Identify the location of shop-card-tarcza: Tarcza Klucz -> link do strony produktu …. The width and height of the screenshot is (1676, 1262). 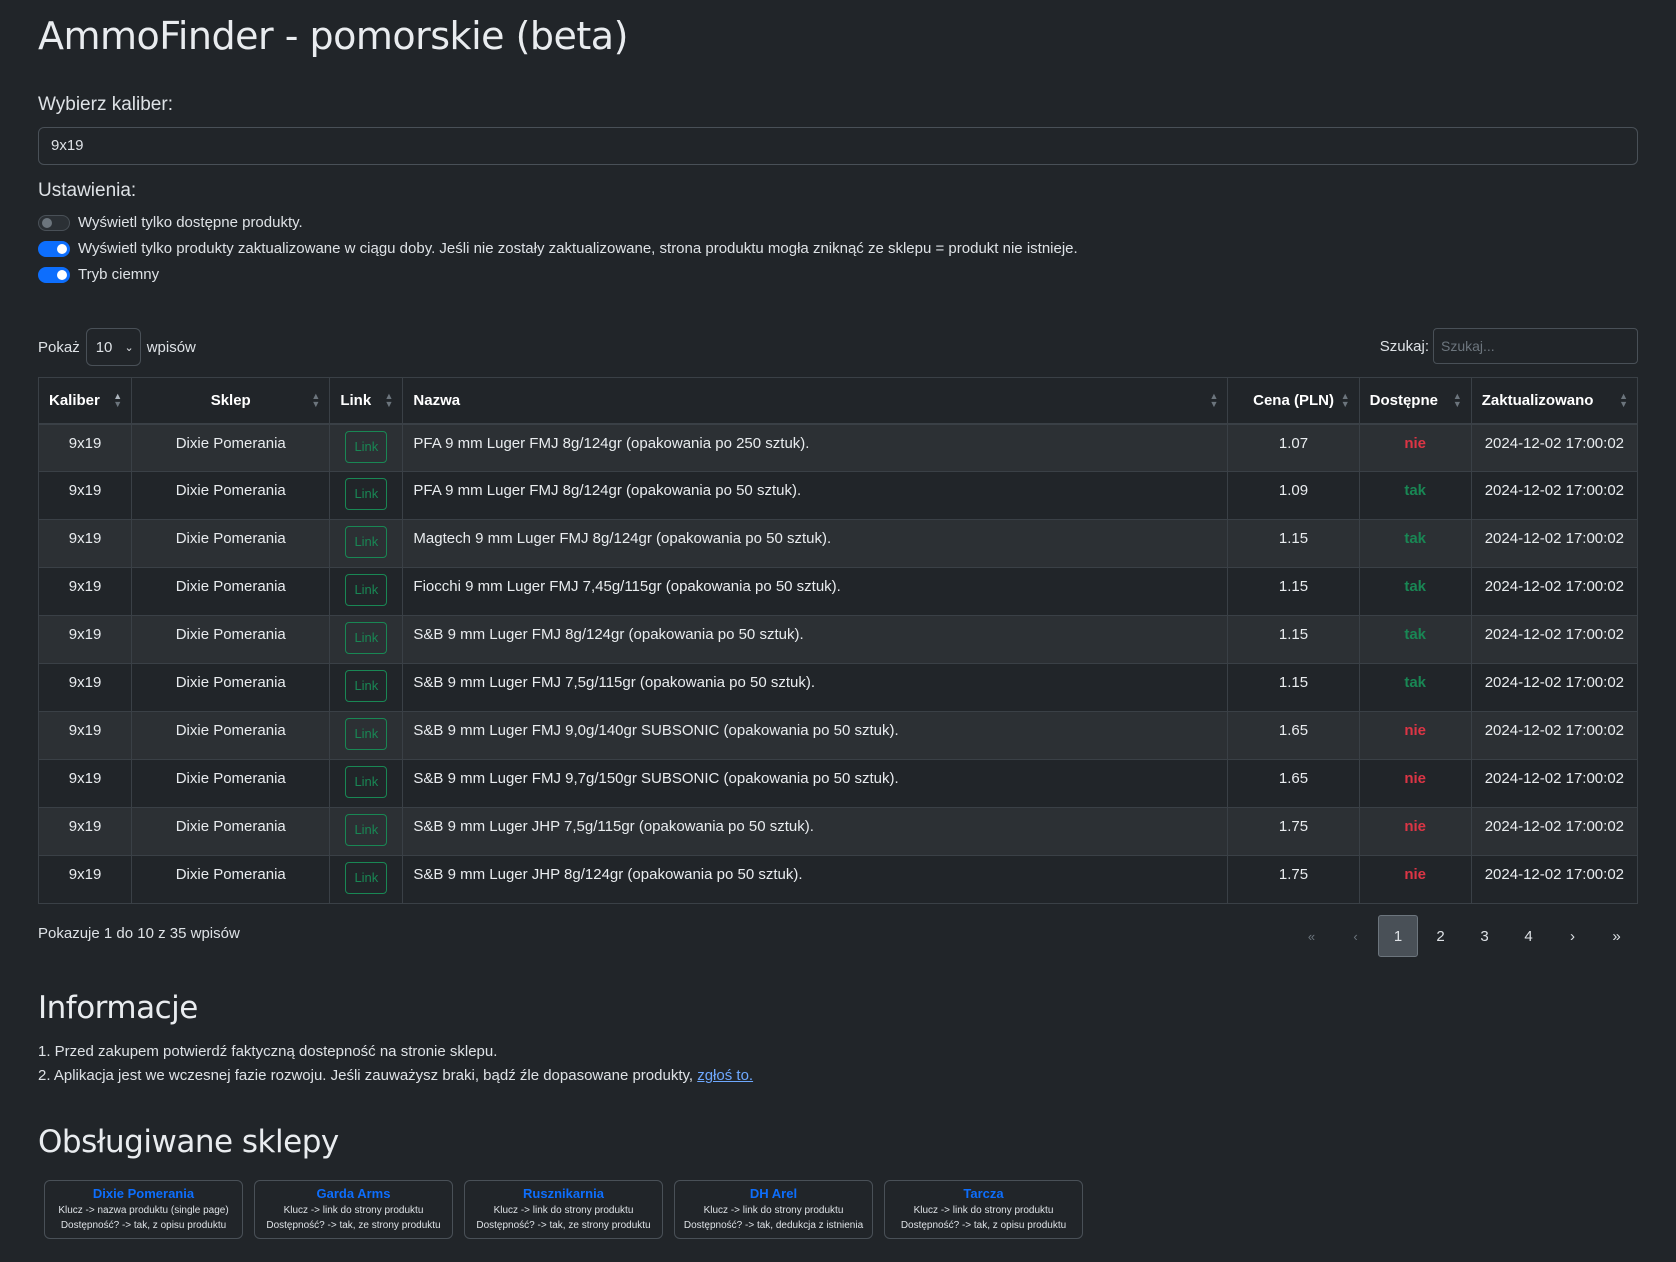
(983, 1209).